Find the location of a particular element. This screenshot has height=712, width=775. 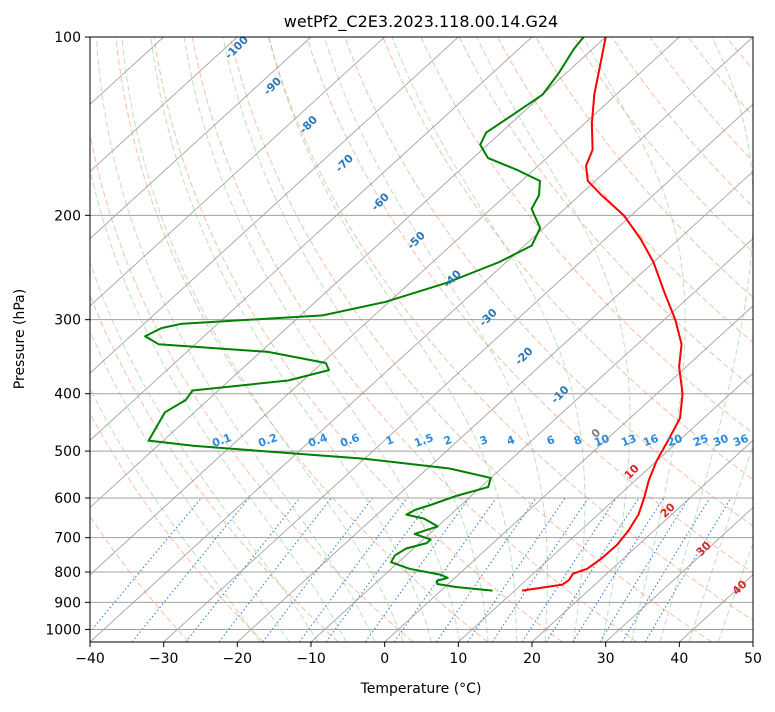

x-tick-label: 0 is located at coordinates (384, 659).